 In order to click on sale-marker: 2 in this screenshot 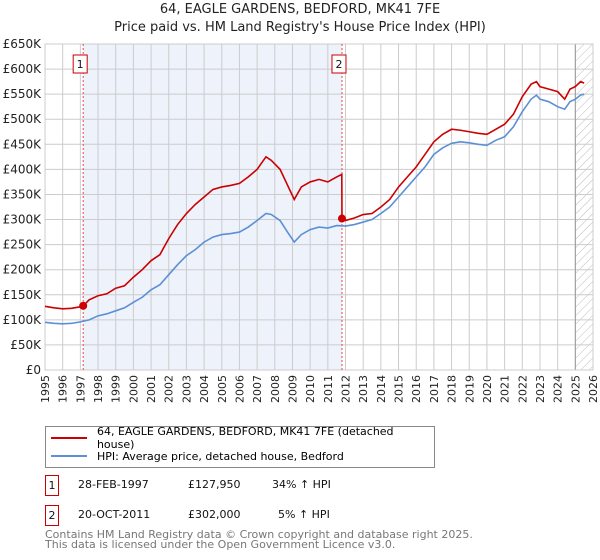, I will do `click(52, 515)`.